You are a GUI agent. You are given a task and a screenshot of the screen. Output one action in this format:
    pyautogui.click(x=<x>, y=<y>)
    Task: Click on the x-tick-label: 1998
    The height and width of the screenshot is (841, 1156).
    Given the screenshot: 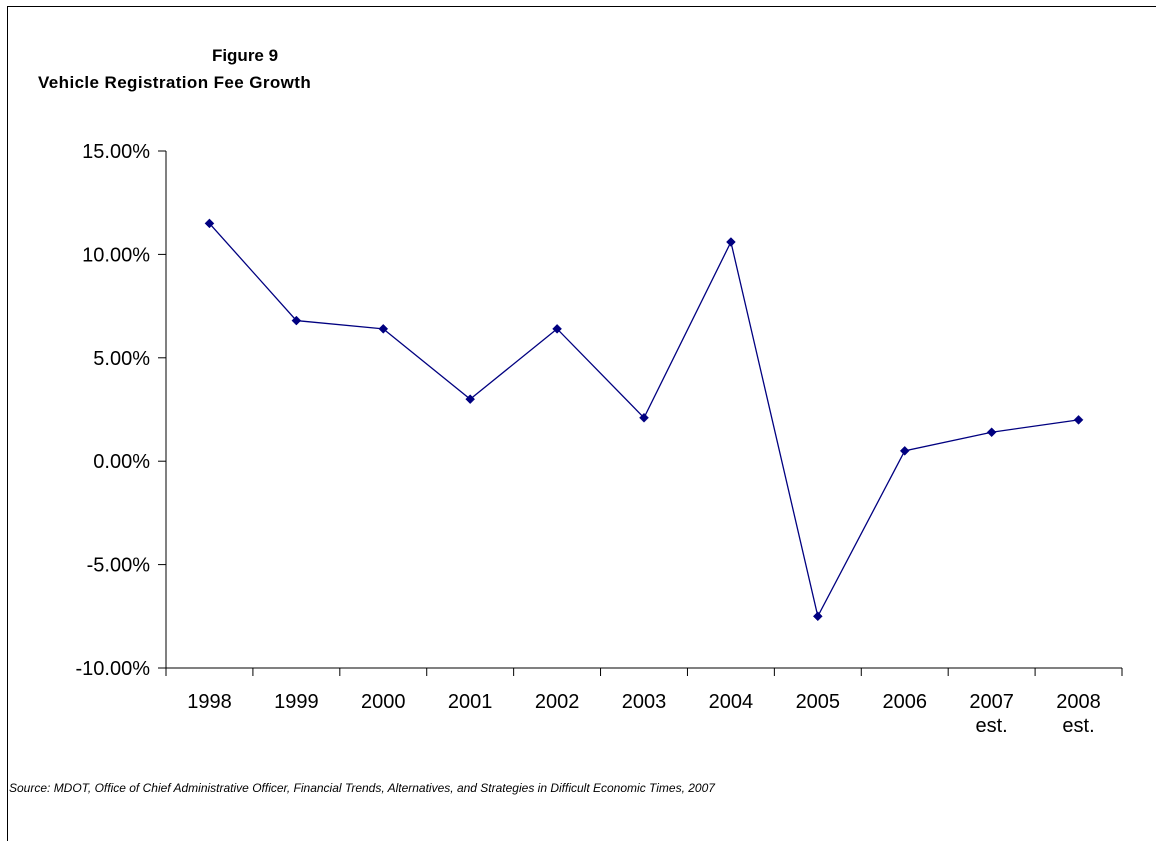 What is the action you would take?
    pyautogui.click(x=209, y=702)
    